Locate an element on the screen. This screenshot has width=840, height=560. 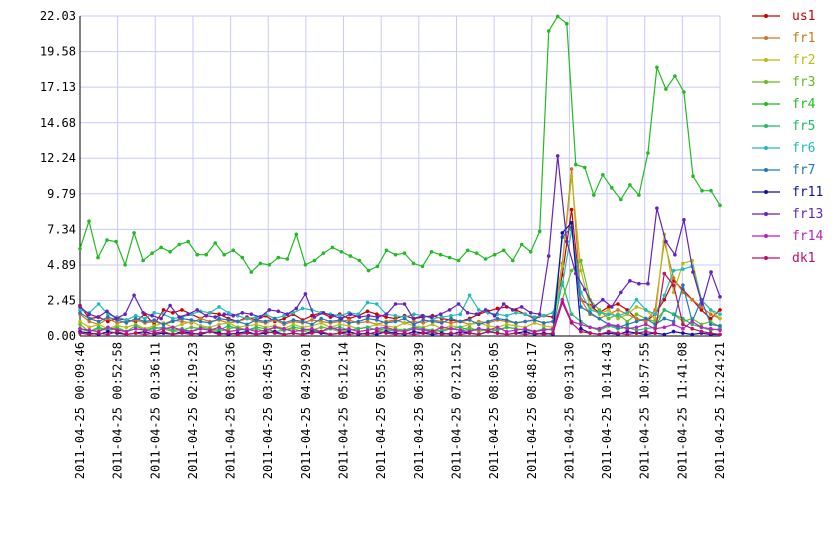
legend: us1 fr1 fr2 fr3 fr4 fr5 fr6 fr7 fr11 fr13 fr14 dk1 is located at coordinates (787, 137).